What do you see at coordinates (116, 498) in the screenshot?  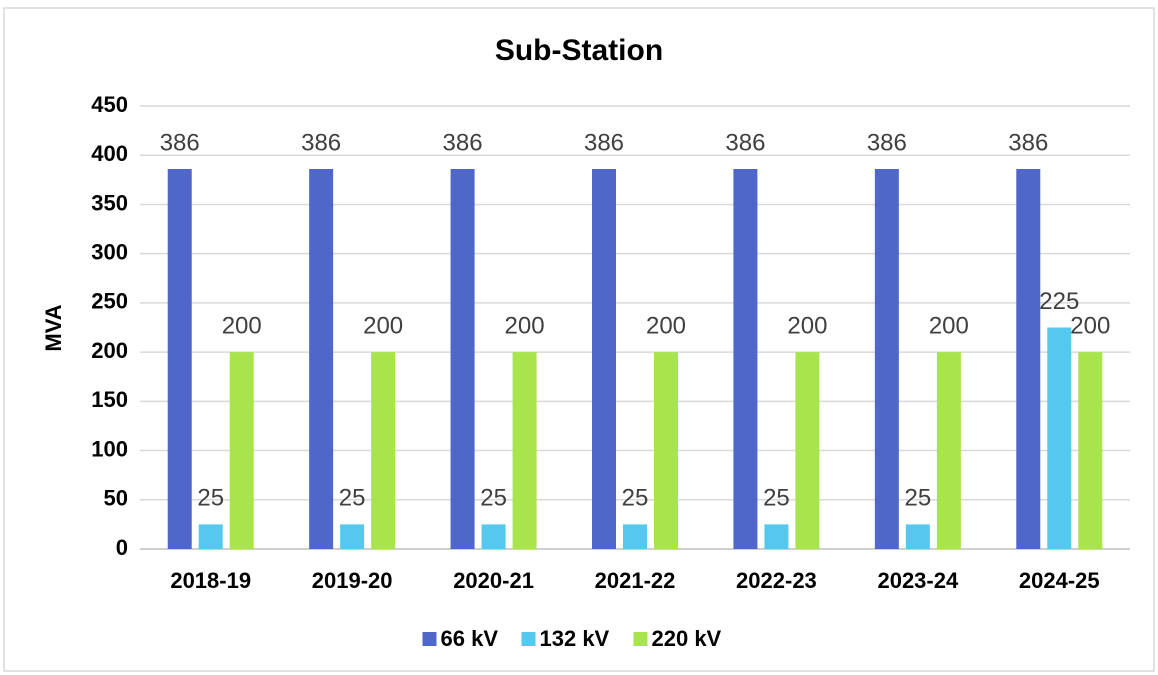 I see `y-tick-label: 50` at bounding box center [116, 498].